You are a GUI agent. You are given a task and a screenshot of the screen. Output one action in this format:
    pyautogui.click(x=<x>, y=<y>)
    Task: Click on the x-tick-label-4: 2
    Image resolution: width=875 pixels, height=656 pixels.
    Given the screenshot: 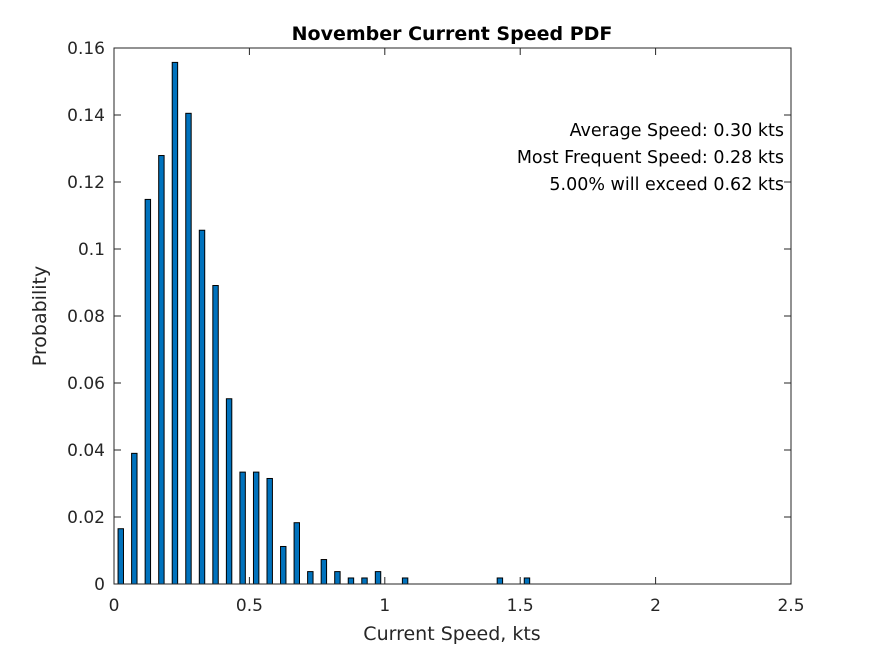 What is the action you would take?
    pyautogui.click(x=655, y=606)
    